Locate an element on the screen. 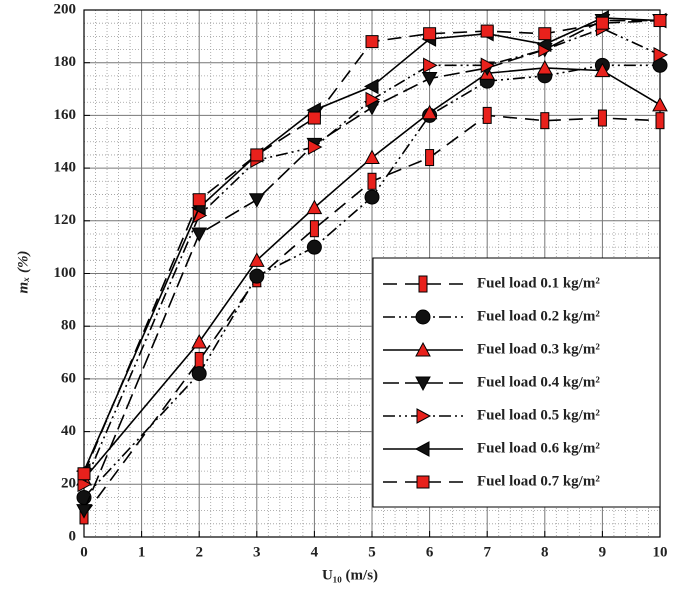 Image resolution: width=694 pixels, height=595 pixels. legend-label: Fuel load 0.2 kg/m² is located at coordinates (538, 316).